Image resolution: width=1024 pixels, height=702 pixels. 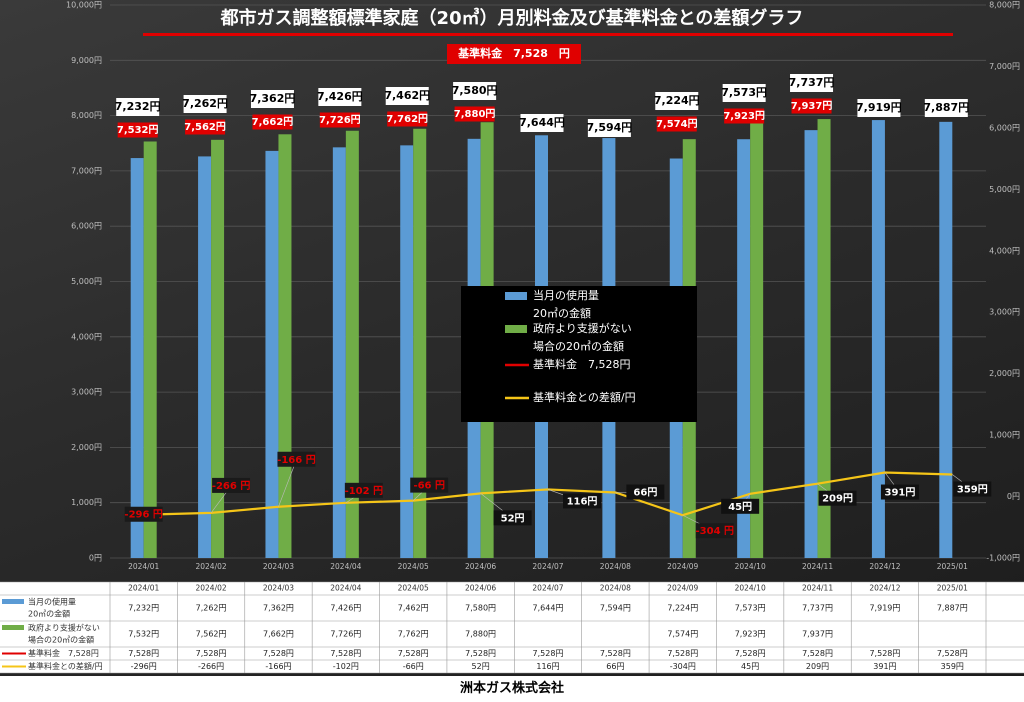 What do you see at coordinates (211, 666) in the screenshot?
I see `table-cell: -266円` at bounding box center [211, 666].